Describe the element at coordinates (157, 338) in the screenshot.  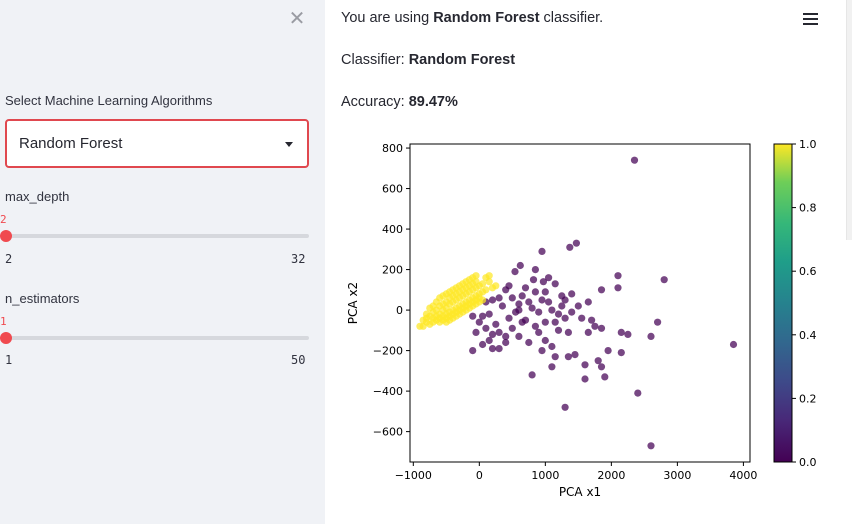
I see `n-estimators-slider-track` at that location.